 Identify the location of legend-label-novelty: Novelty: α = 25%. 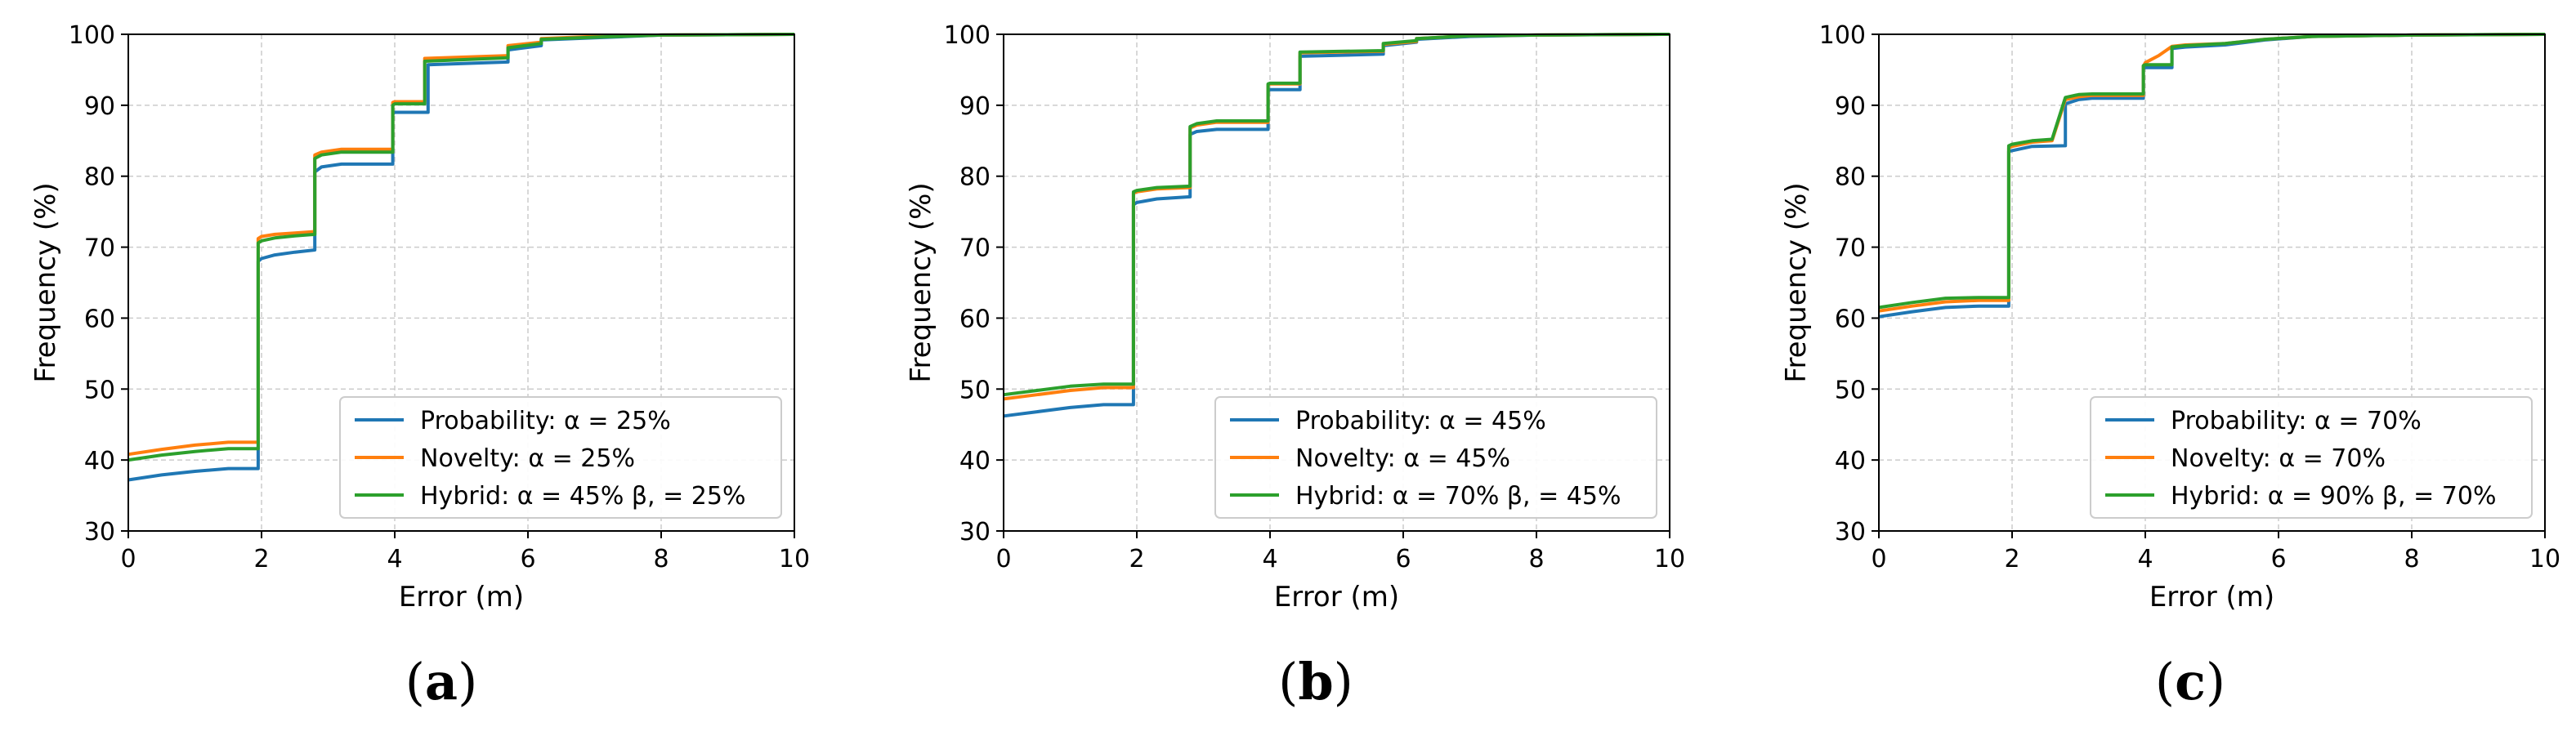
(527, 458).